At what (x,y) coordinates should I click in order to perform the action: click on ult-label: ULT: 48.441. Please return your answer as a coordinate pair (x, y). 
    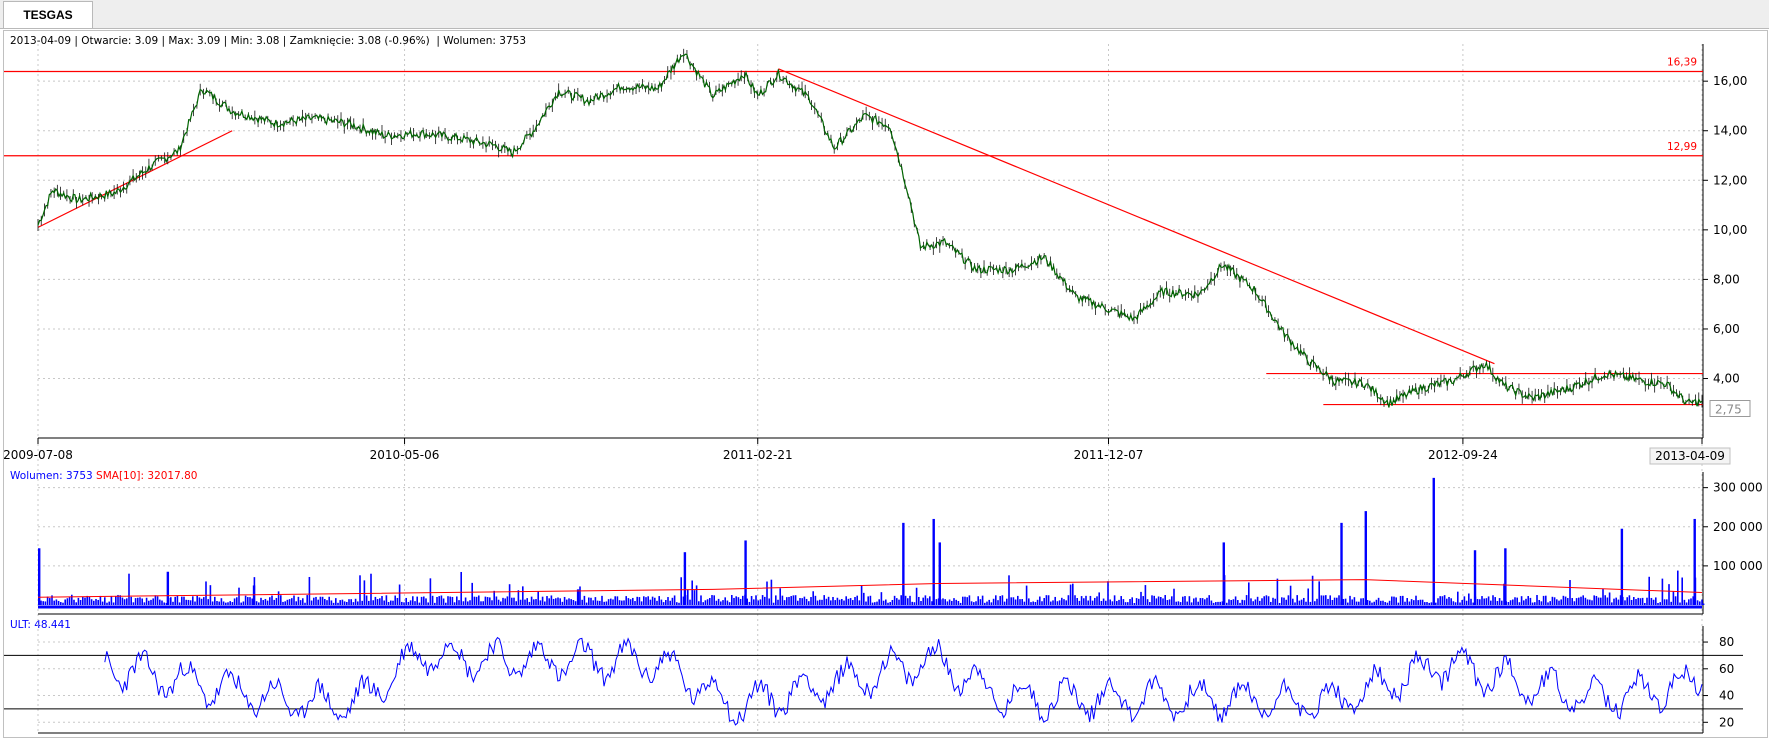
    Looking at the image, I should click on (40, 625).